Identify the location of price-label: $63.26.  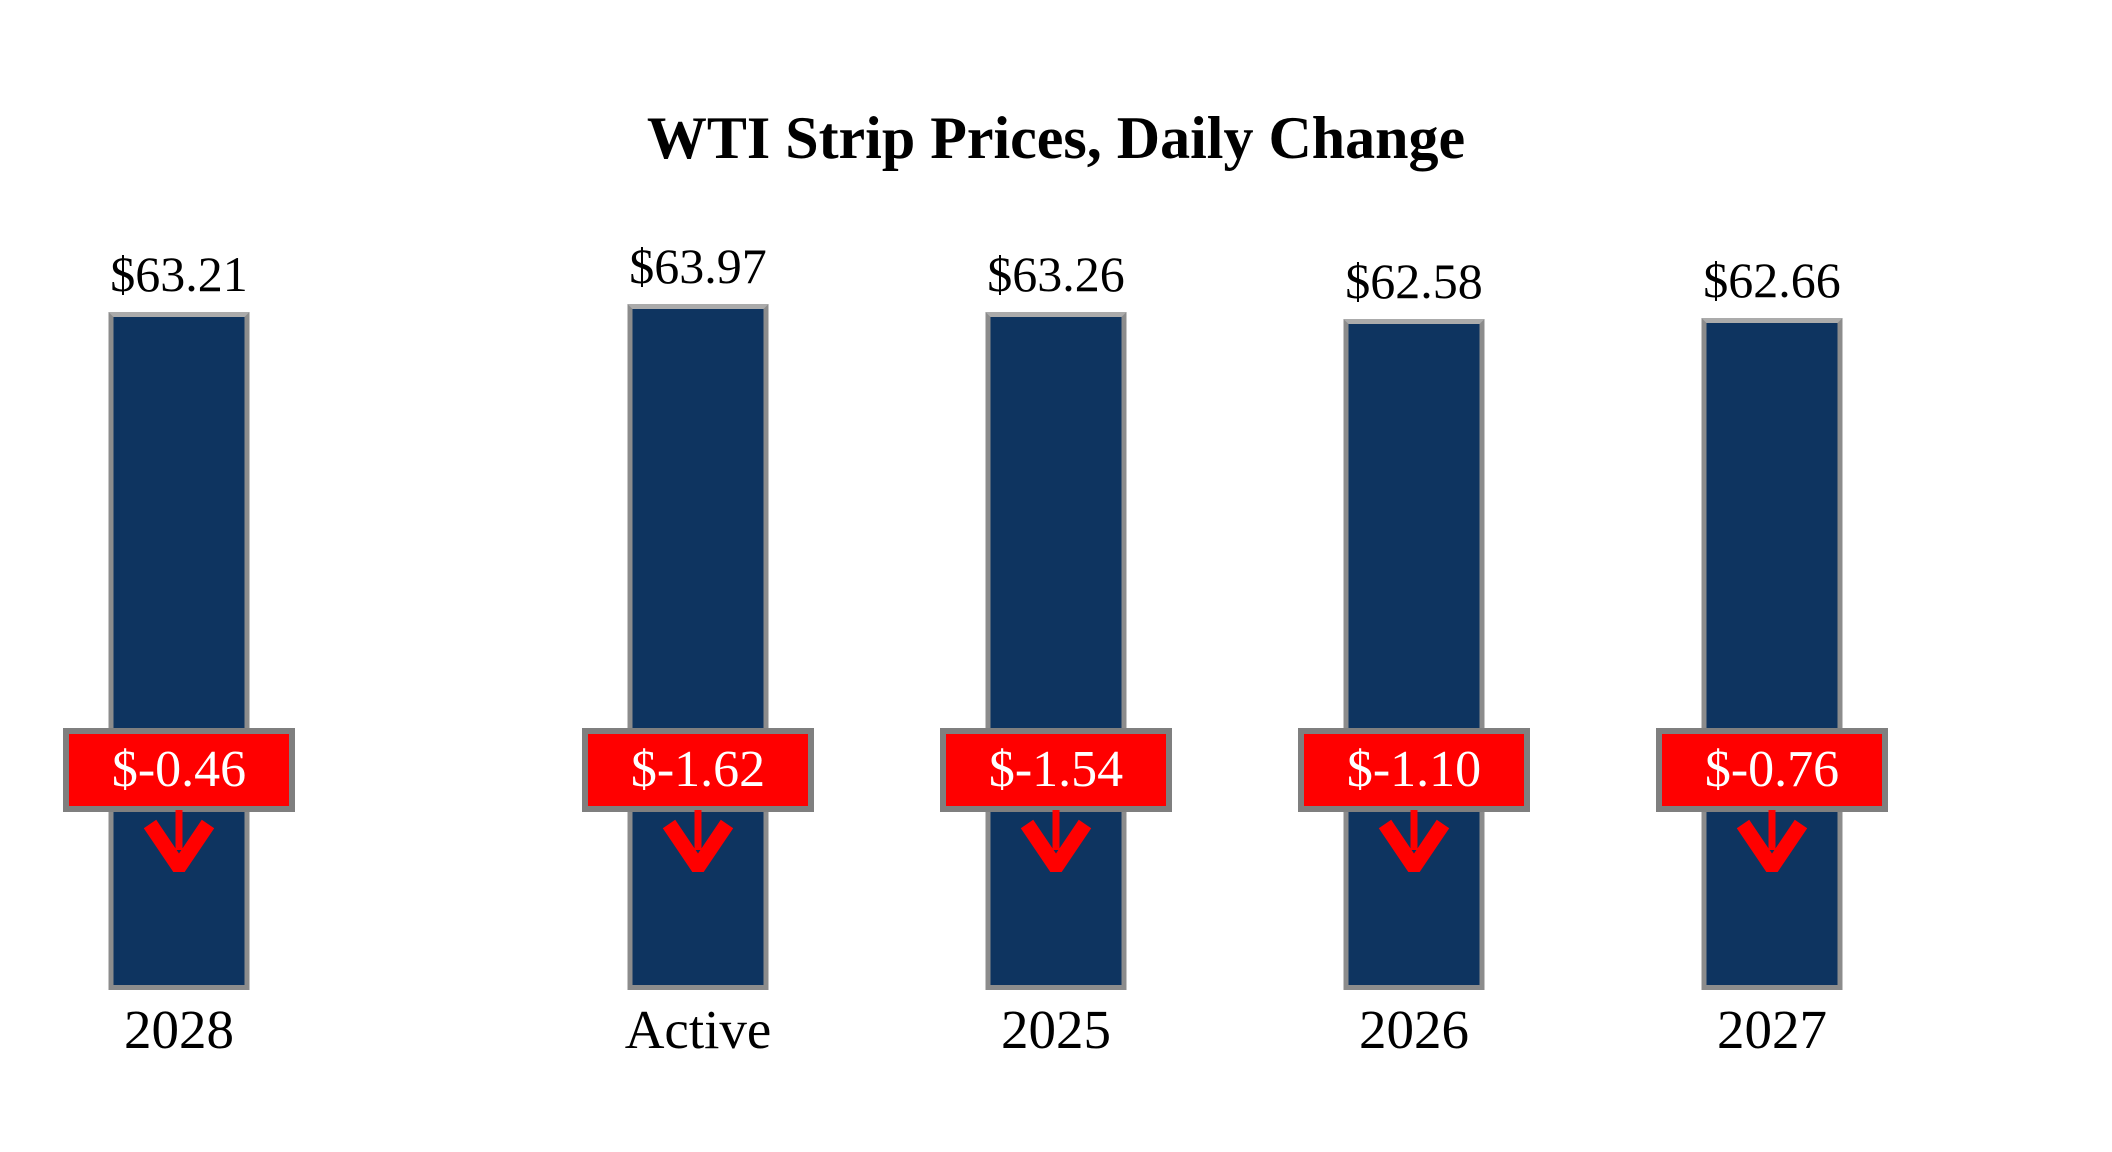
(1056, 274).